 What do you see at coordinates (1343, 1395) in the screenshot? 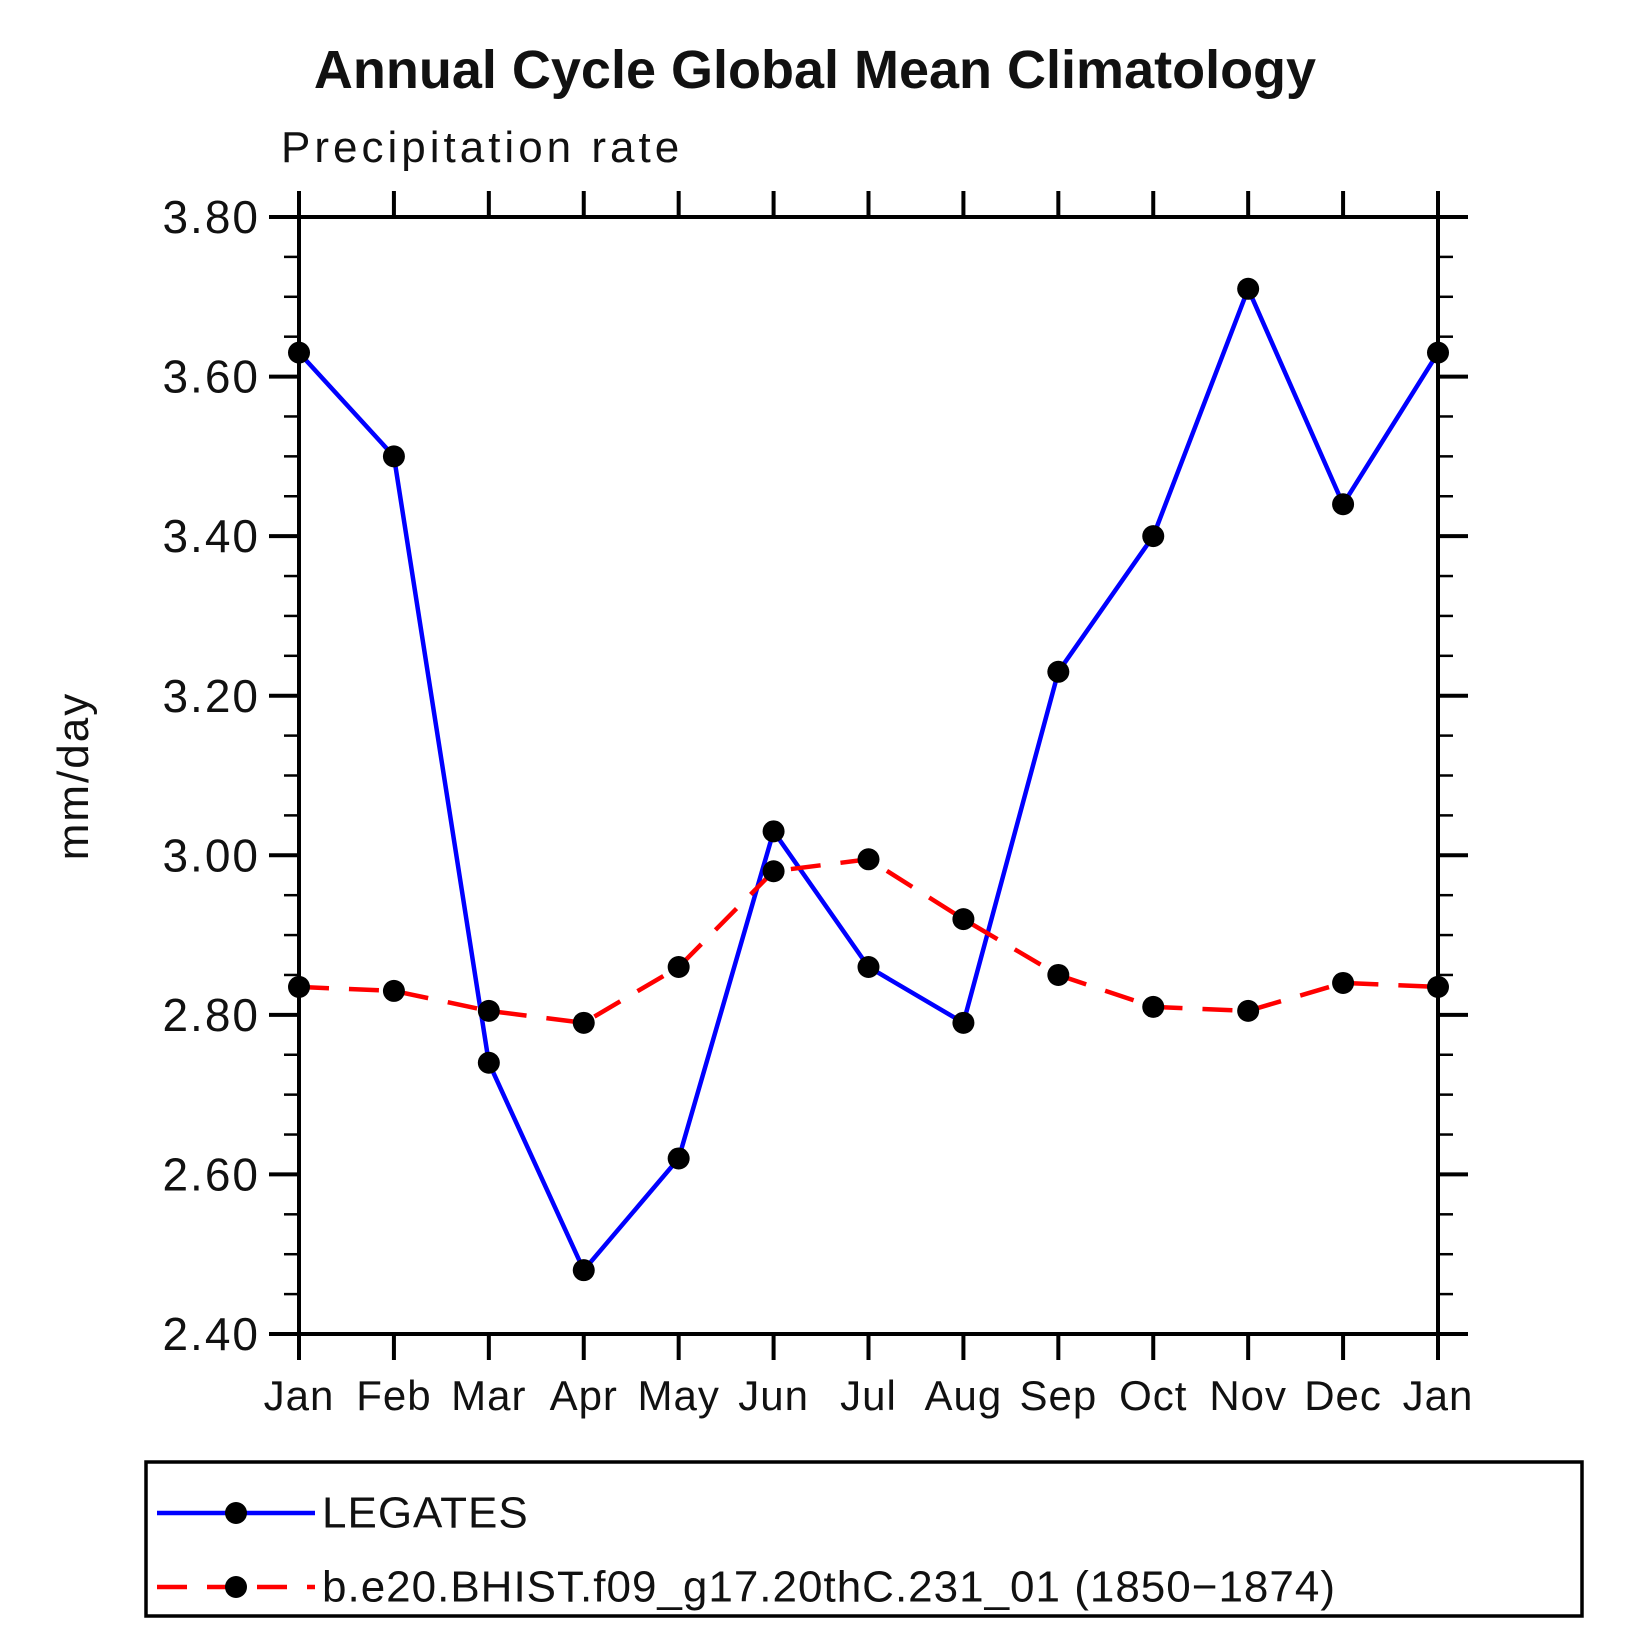
I see `x-tick-label: Dec` at bounding box center [1343, 1395].